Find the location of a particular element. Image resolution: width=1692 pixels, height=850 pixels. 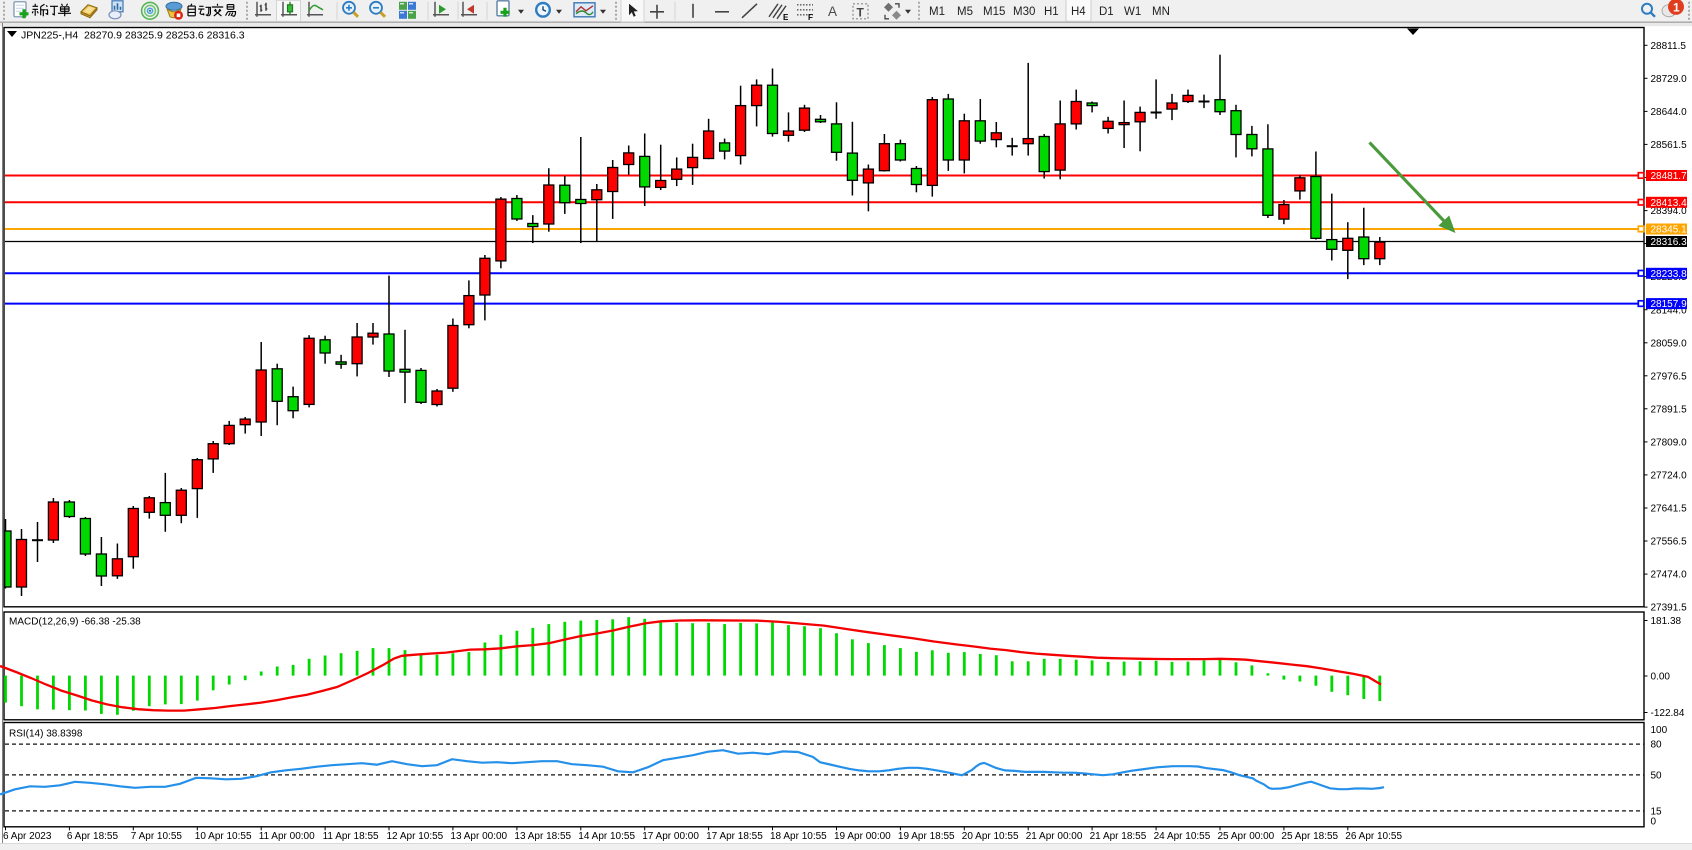

svg-text: M15 is located at coordinates (994, 12).